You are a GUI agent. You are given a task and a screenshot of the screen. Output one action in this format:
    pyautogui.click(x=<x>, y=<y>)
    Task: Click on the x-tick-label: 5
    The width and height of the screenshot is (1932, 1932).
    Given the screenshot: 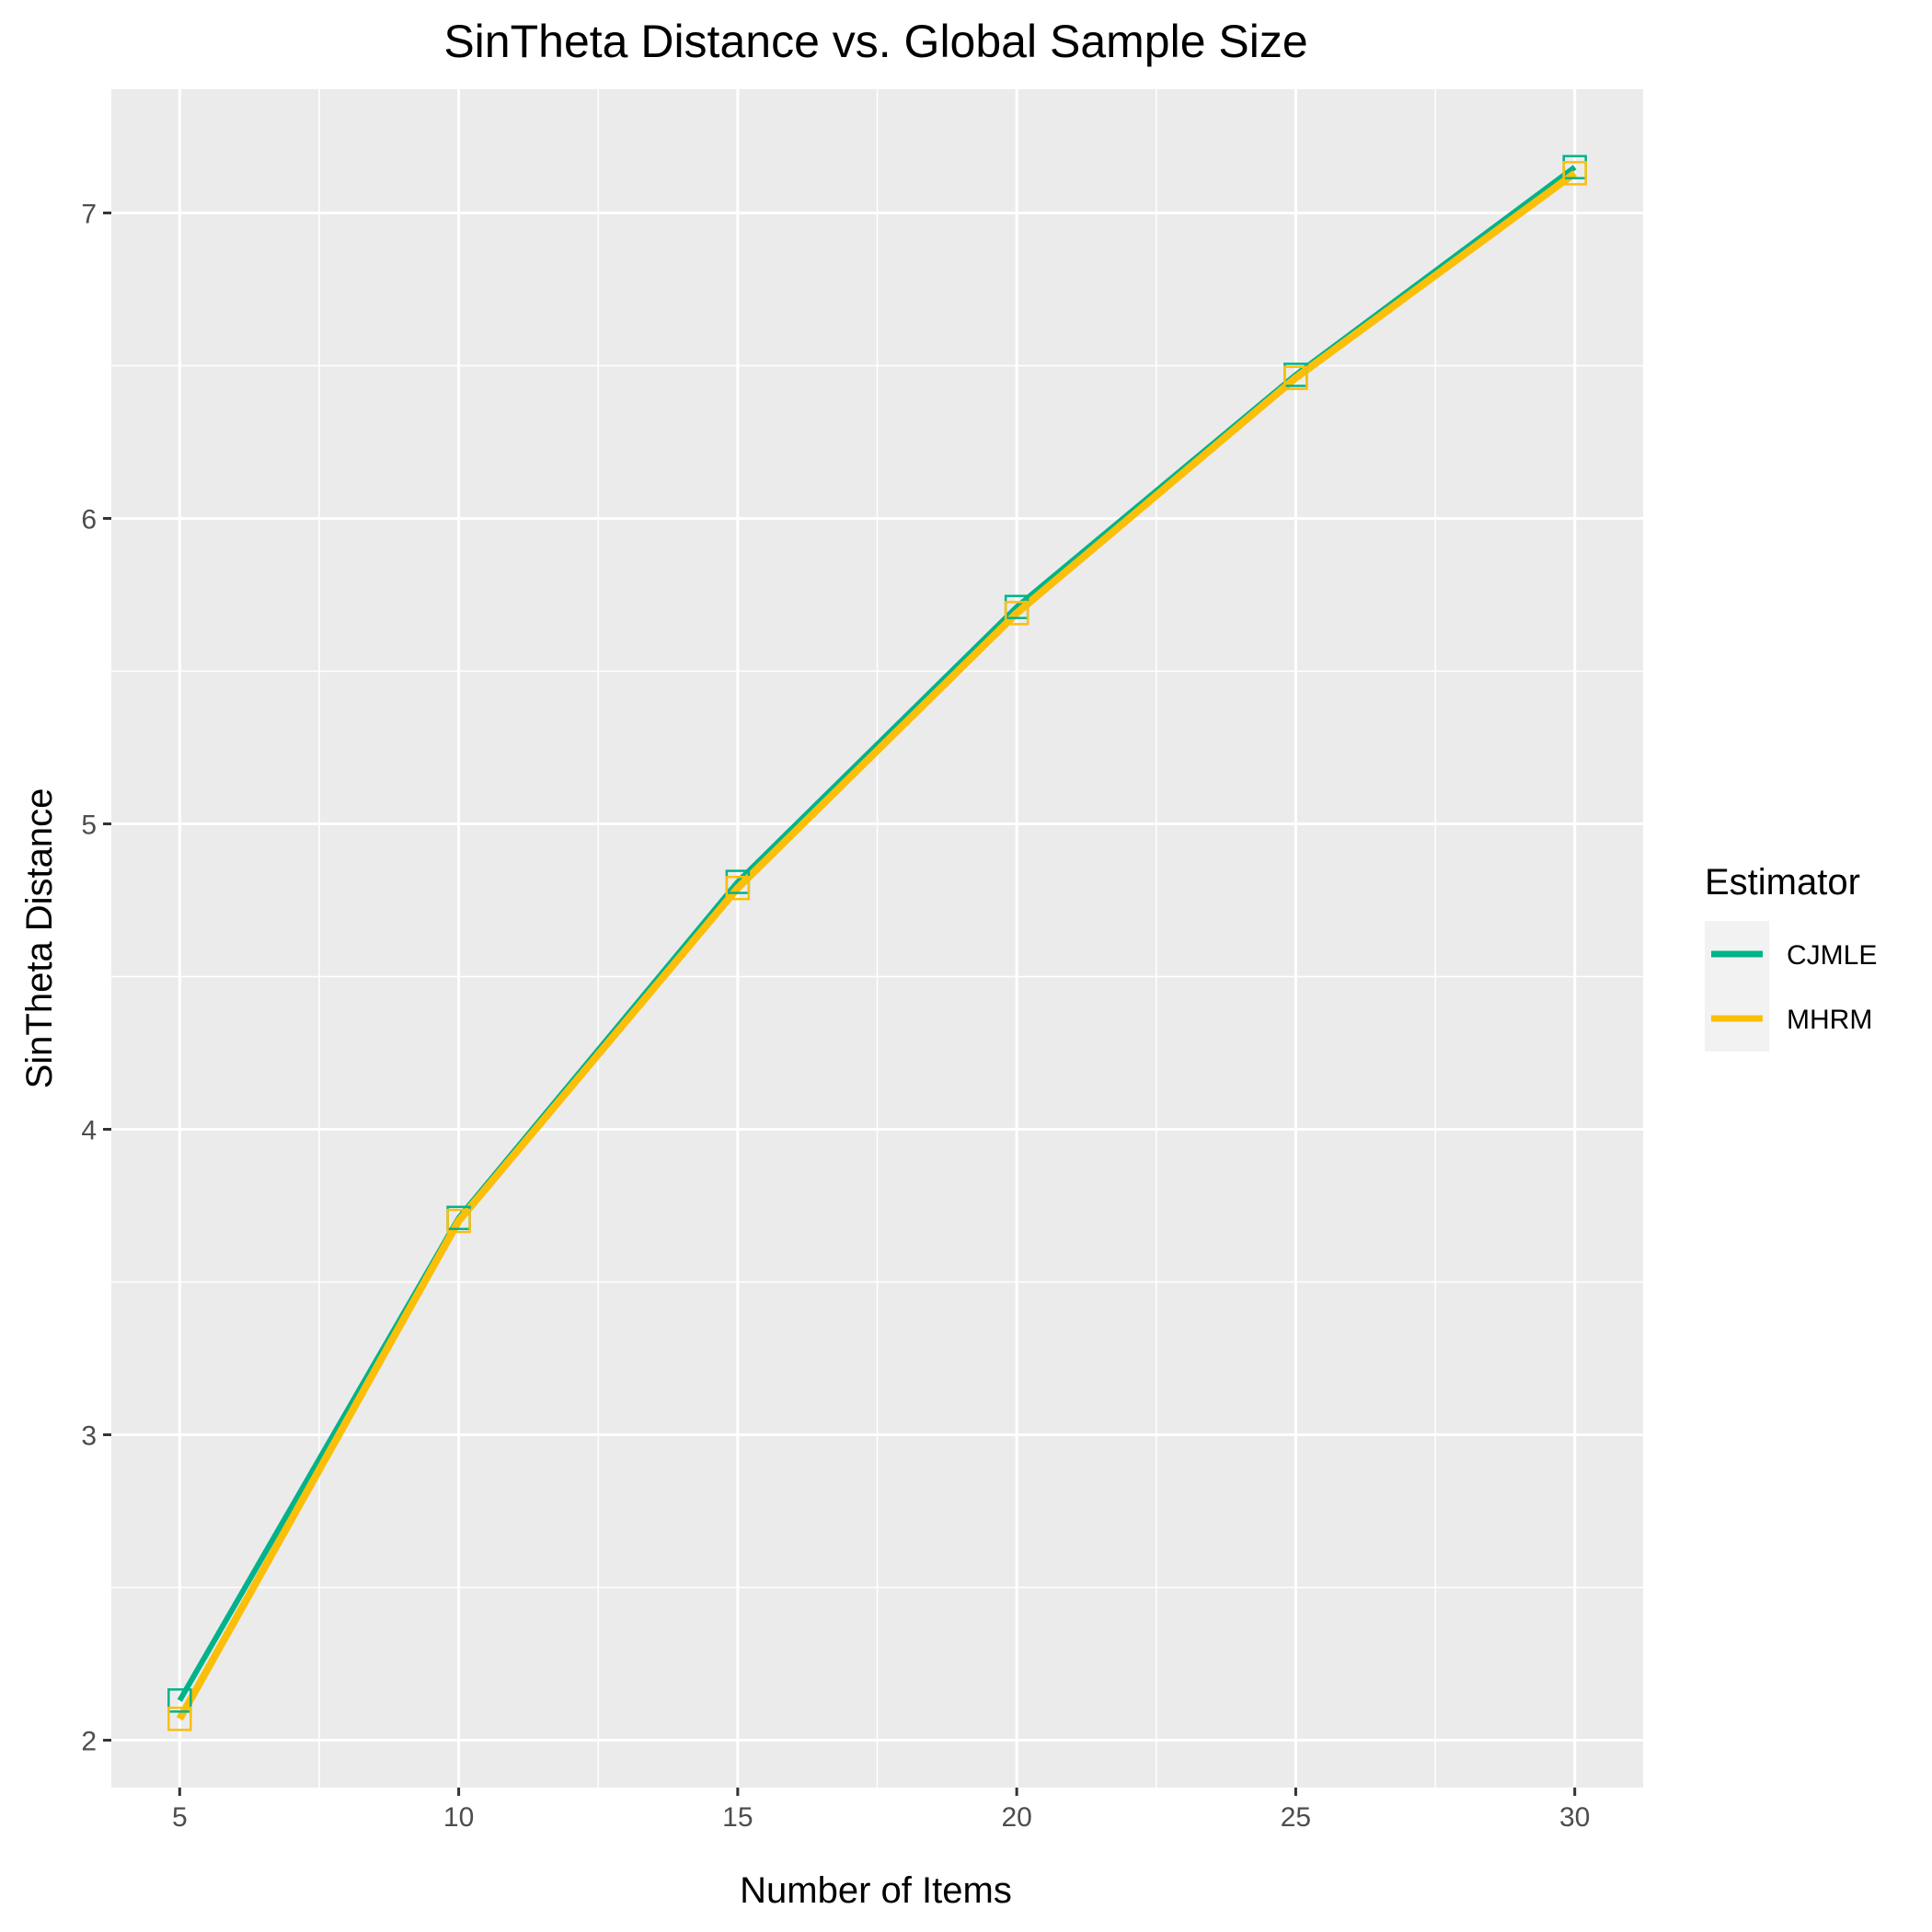 What is the action you would take?
    pyautogui.click(x=180, y=1817)
    